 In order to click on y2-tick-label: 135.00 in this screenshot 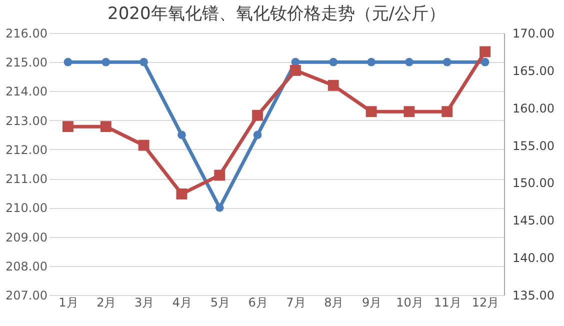, I will do `click(533, 295)`.